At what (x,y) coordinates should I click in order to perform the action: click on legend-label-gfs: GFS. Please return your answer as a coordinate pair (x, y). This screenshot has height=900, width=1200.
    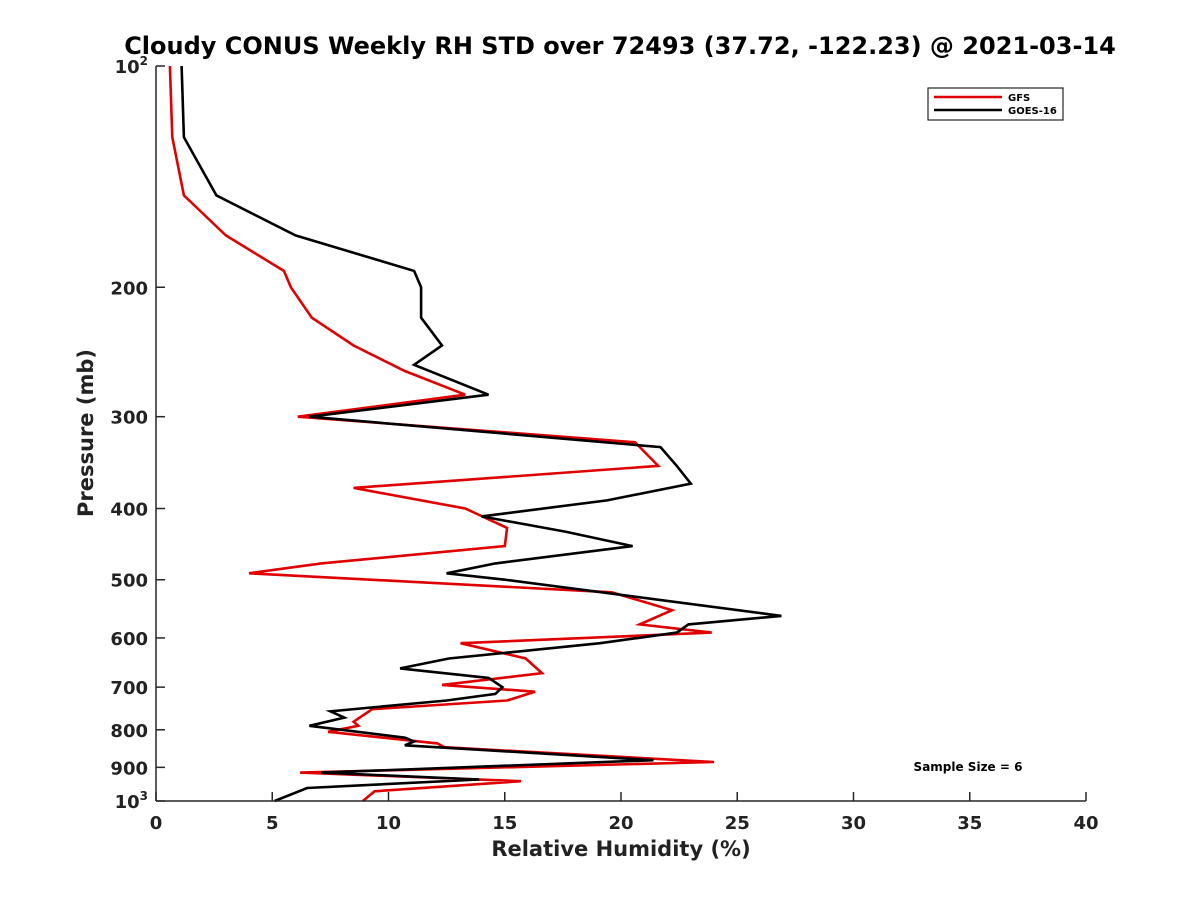
    Looking at the image, I should click on (1019, 98).